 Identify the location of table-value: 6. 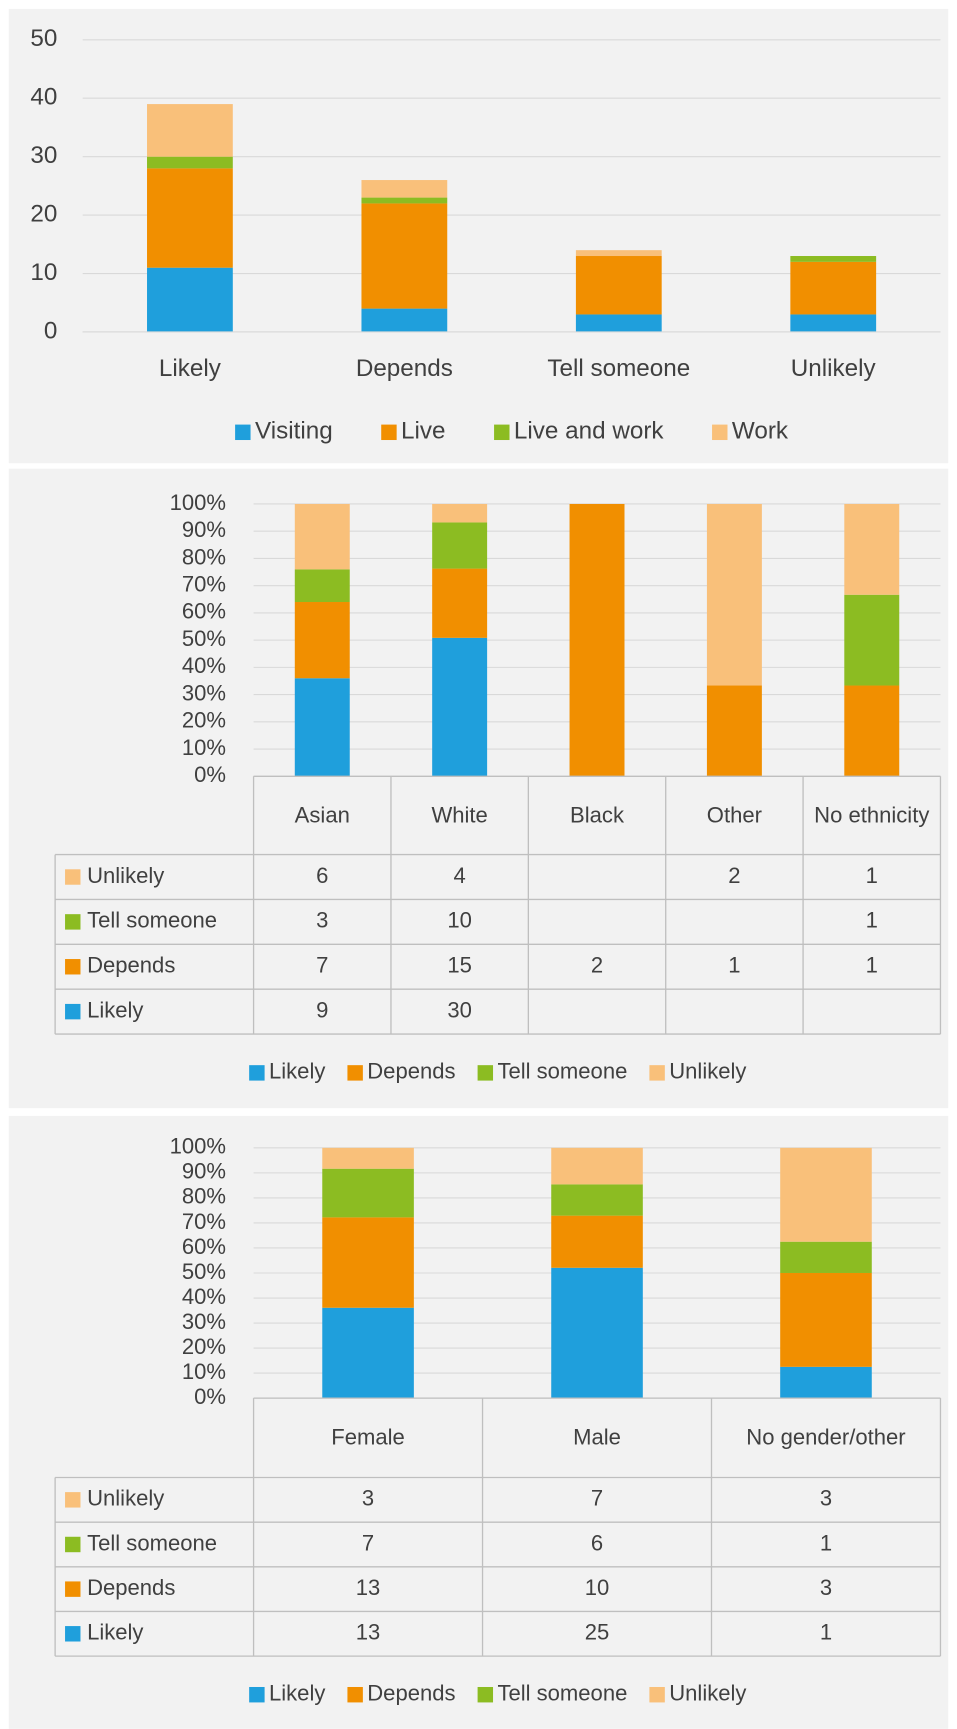
(597, 1542).